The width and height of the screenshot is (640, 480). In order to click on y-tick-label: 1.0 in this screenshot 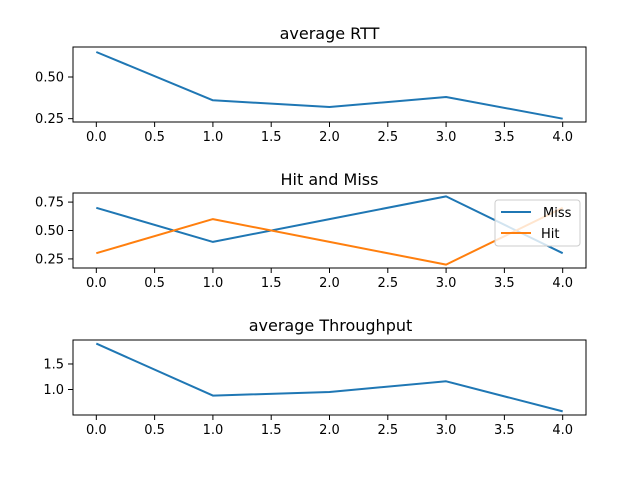, I will do `click(53, 390)`.